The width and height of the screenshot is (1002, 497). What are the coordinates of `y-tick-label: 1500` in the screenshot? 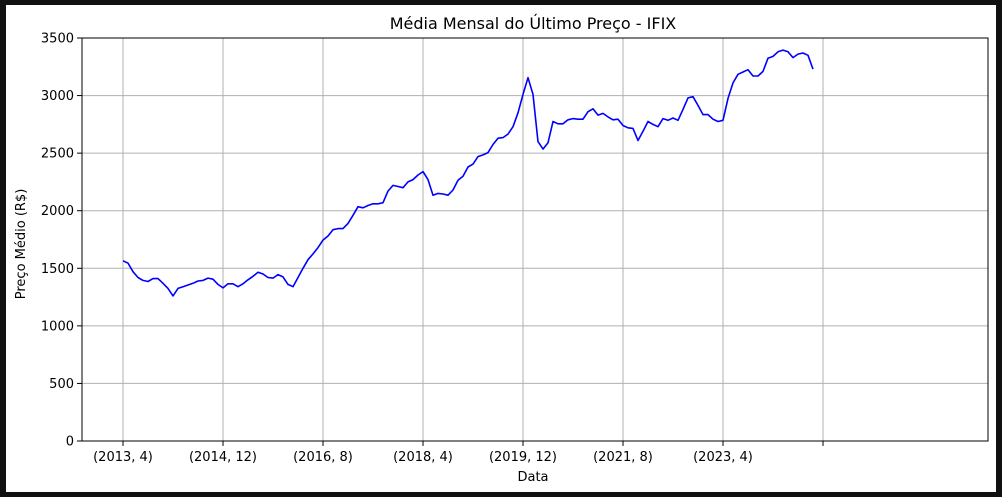 It's located at (57, 269).